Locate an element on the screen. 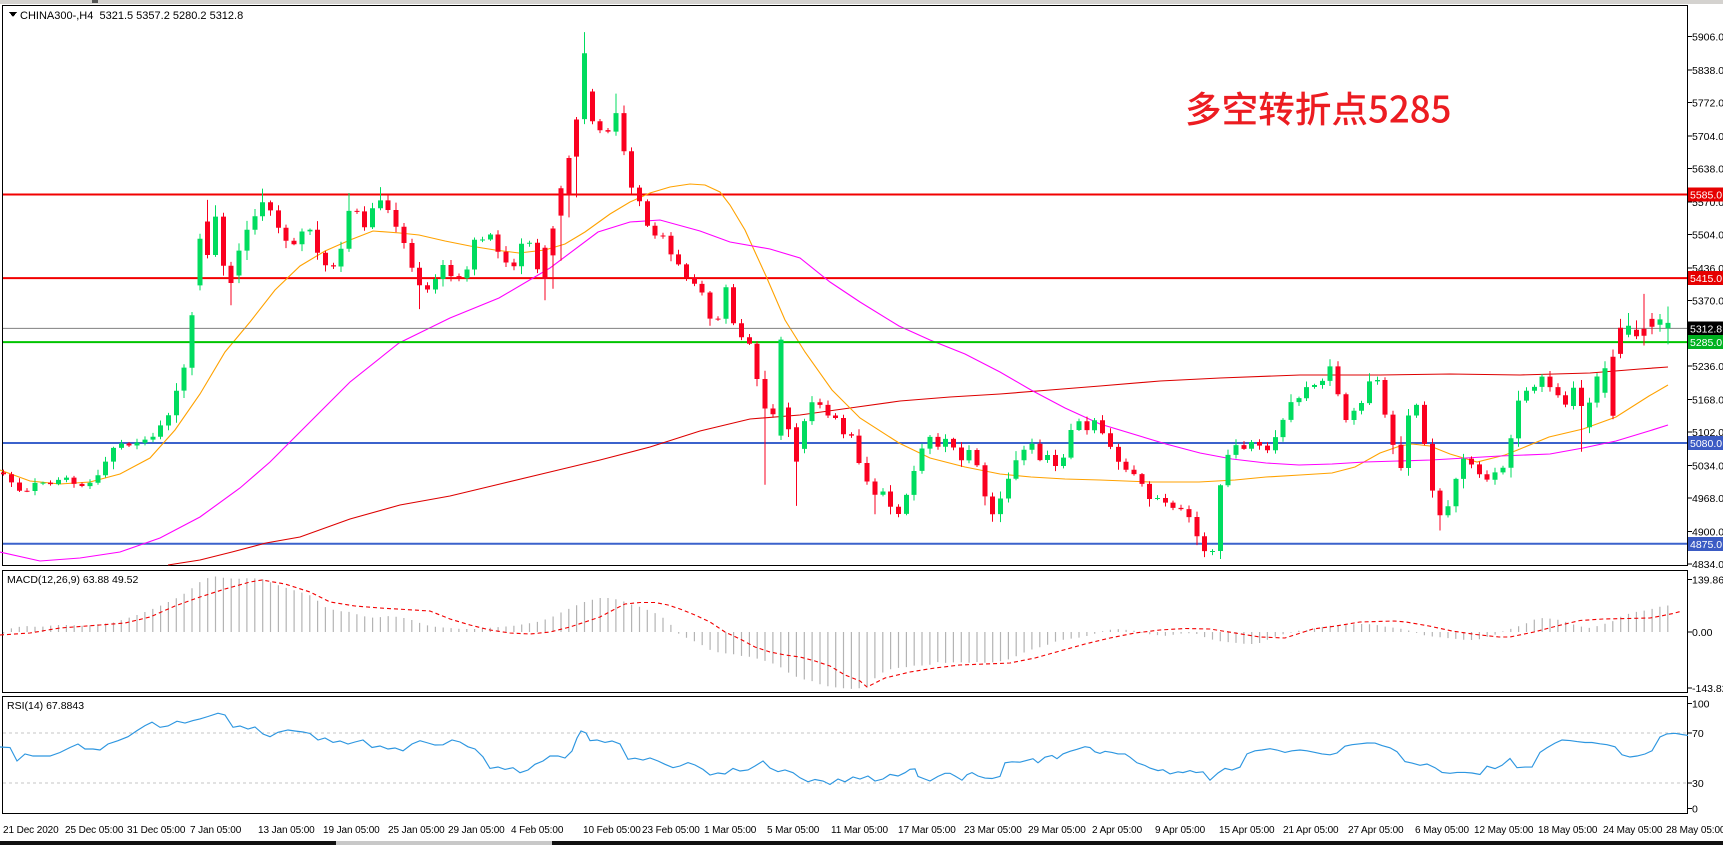 This screenshot has width=1723, height=845. svg-text: 23 Feb 05:00 is located at coordinates (671, 830).